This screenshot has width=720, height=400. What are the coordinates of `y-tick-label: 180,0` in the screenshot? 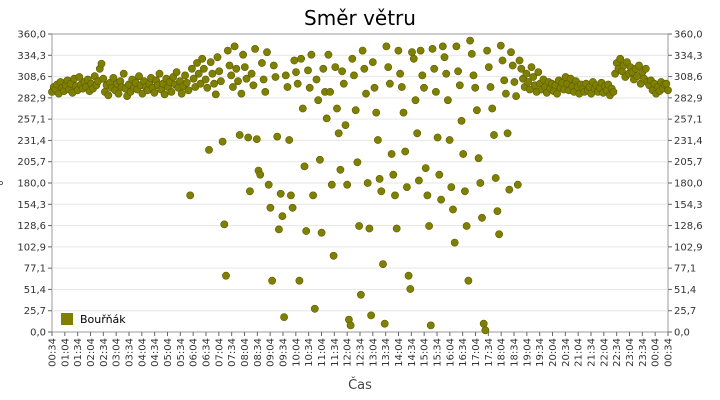 It's located at (688, 184).